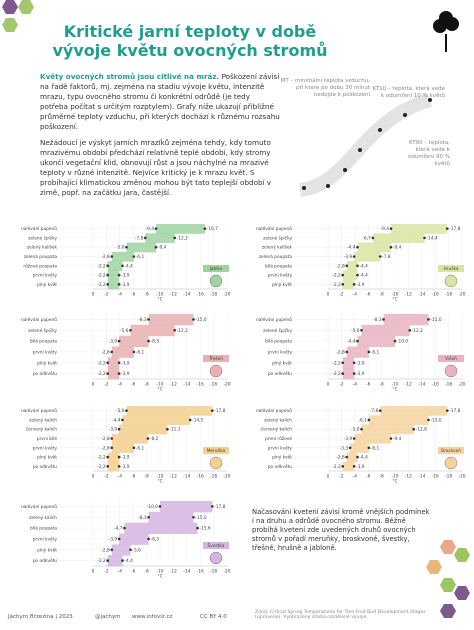  Describe the element at coordinates (197, 420) in the screenshot. I see `kt90-label: -14,5` at that location.